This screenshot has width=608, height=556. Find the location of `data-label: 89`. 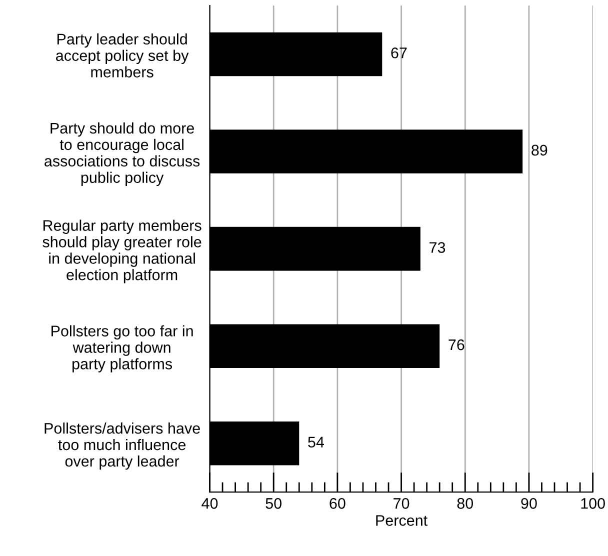

data-label: 89 is located at coordinates (540, 150).